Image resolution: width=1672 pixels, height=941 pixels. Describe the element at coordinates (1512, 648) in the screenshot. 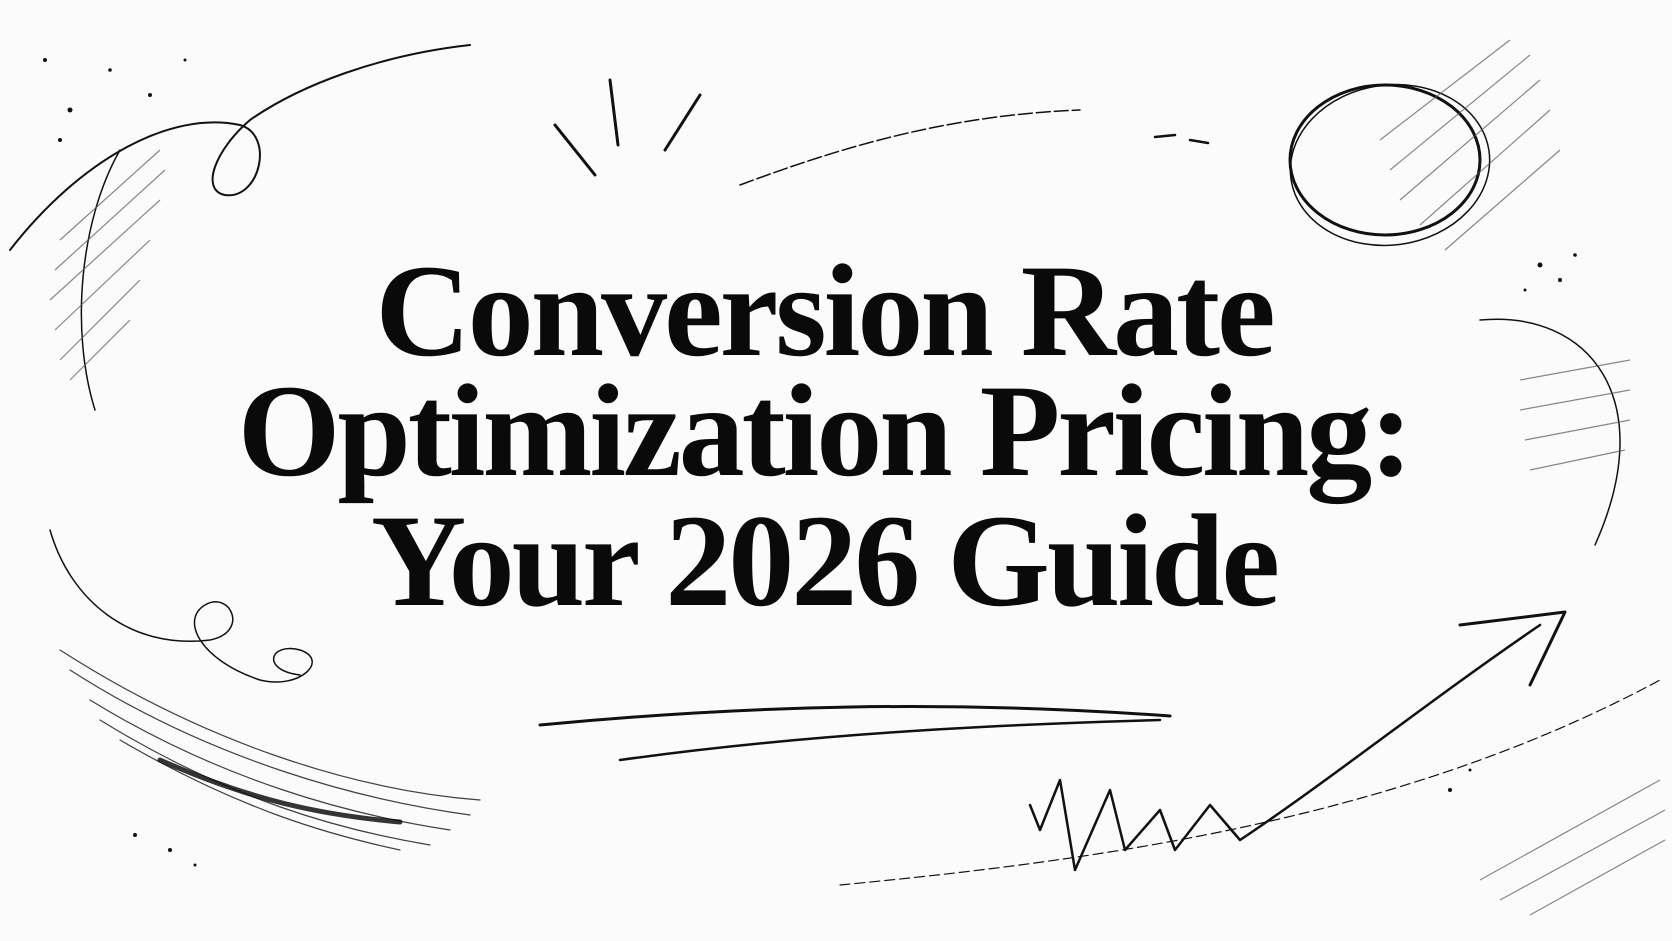

I see `arrow-head` at that location.